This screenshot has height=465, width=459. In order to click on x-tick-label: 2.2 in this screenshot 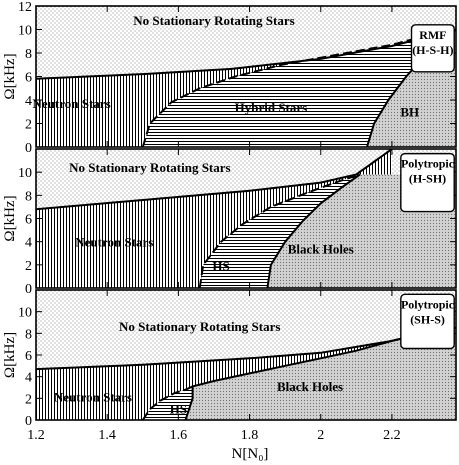, I will do `click(392, 435)`.